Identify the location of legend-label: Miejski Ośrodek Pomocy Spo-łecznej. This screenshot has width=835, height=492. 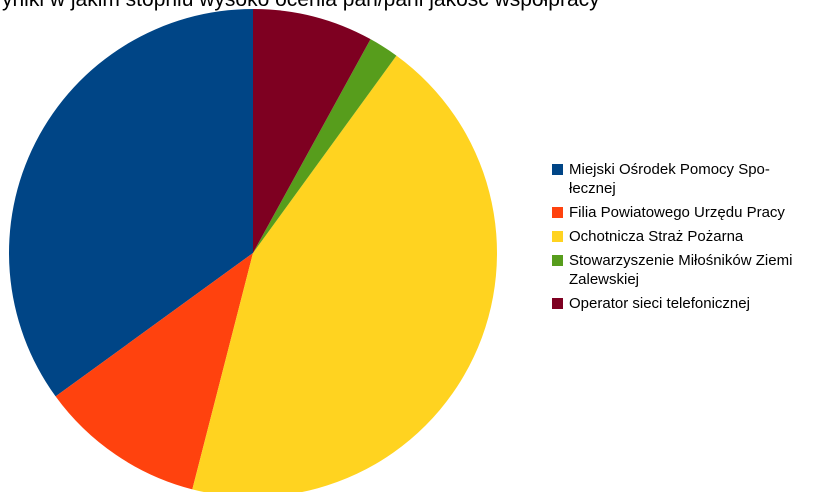
(669, 179).